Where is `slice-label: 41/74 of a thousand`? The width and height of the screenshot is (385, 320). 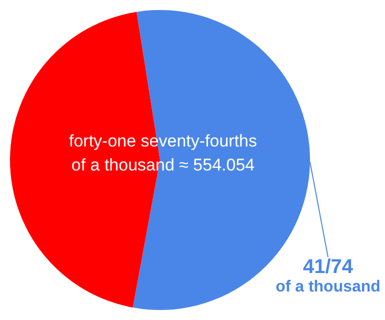 slice-label: 41/74 of a thousand is located at coordinates (328, 276).